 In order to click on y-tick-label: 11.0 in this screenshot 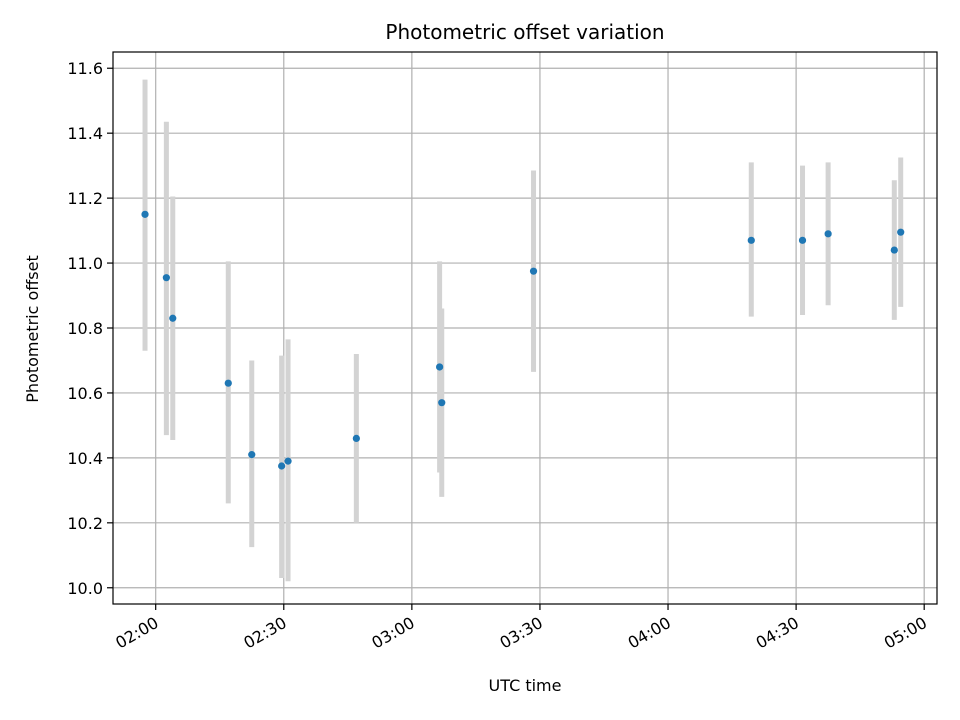, I will do `click(85, 263)`.